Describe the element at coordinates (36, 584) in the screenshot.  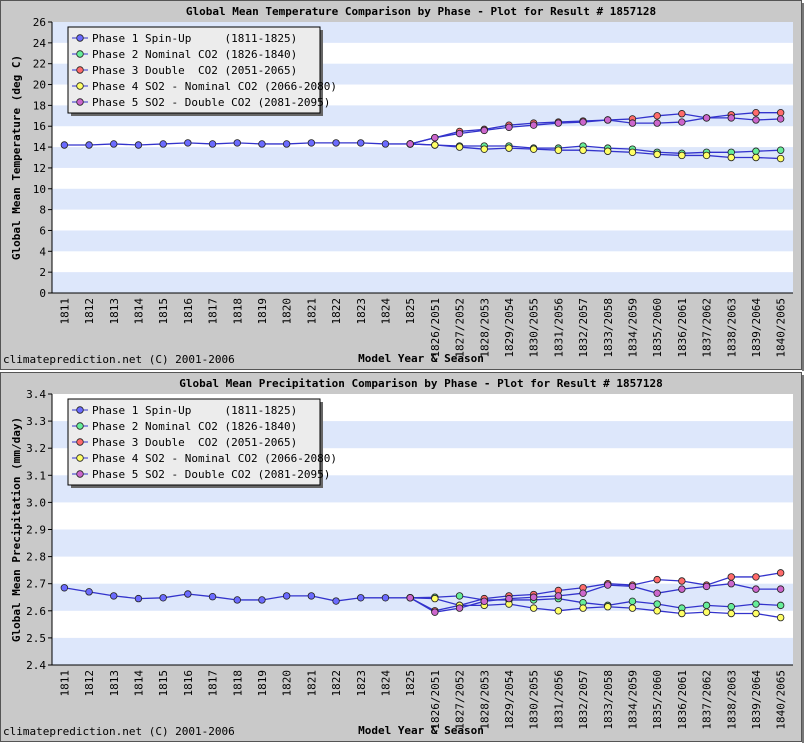
I see `y-tick-label: 2.7` at that location.